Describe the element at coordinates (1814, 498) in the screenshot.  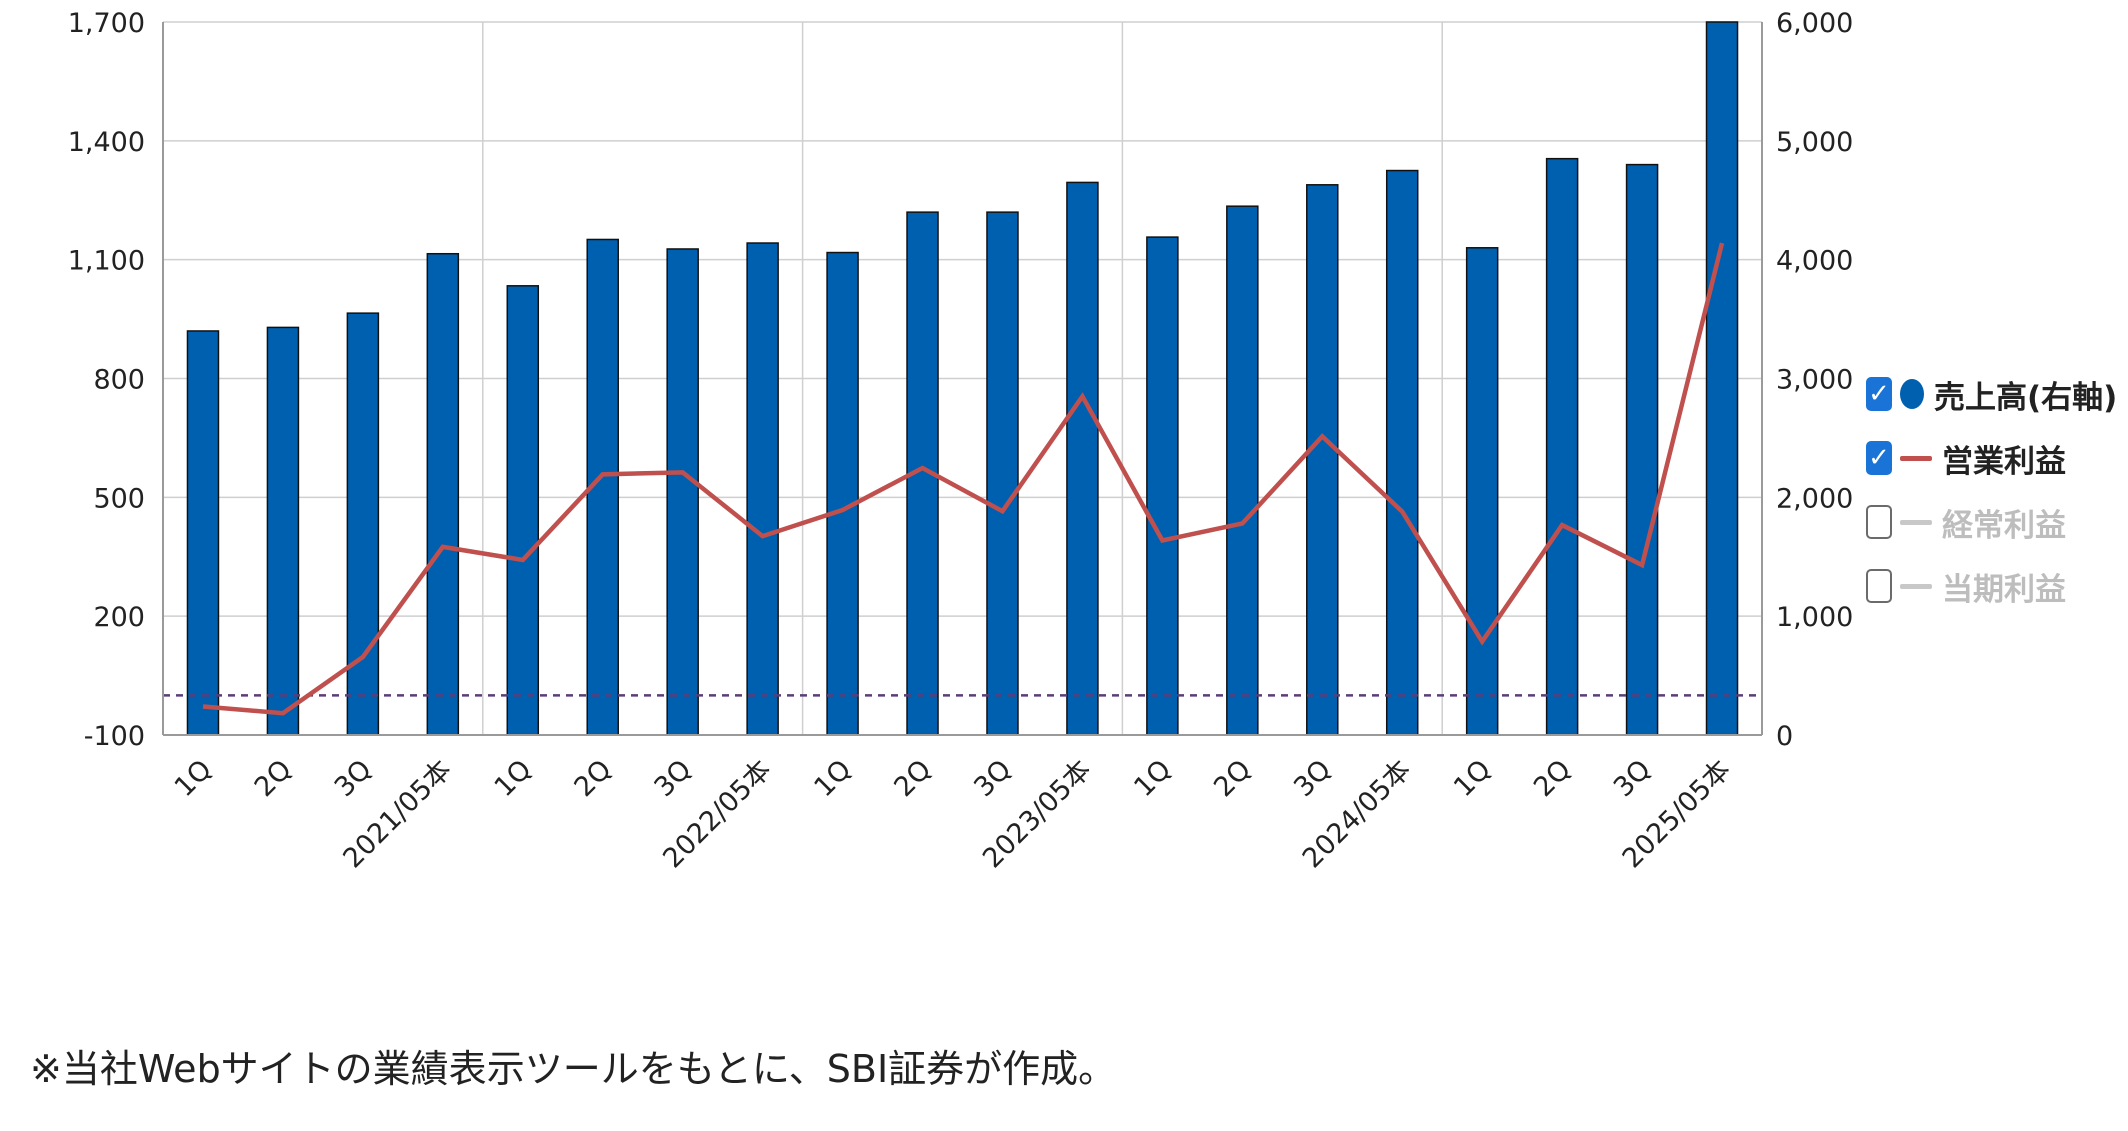
I see `right-tick-label: 2,000` at that location.